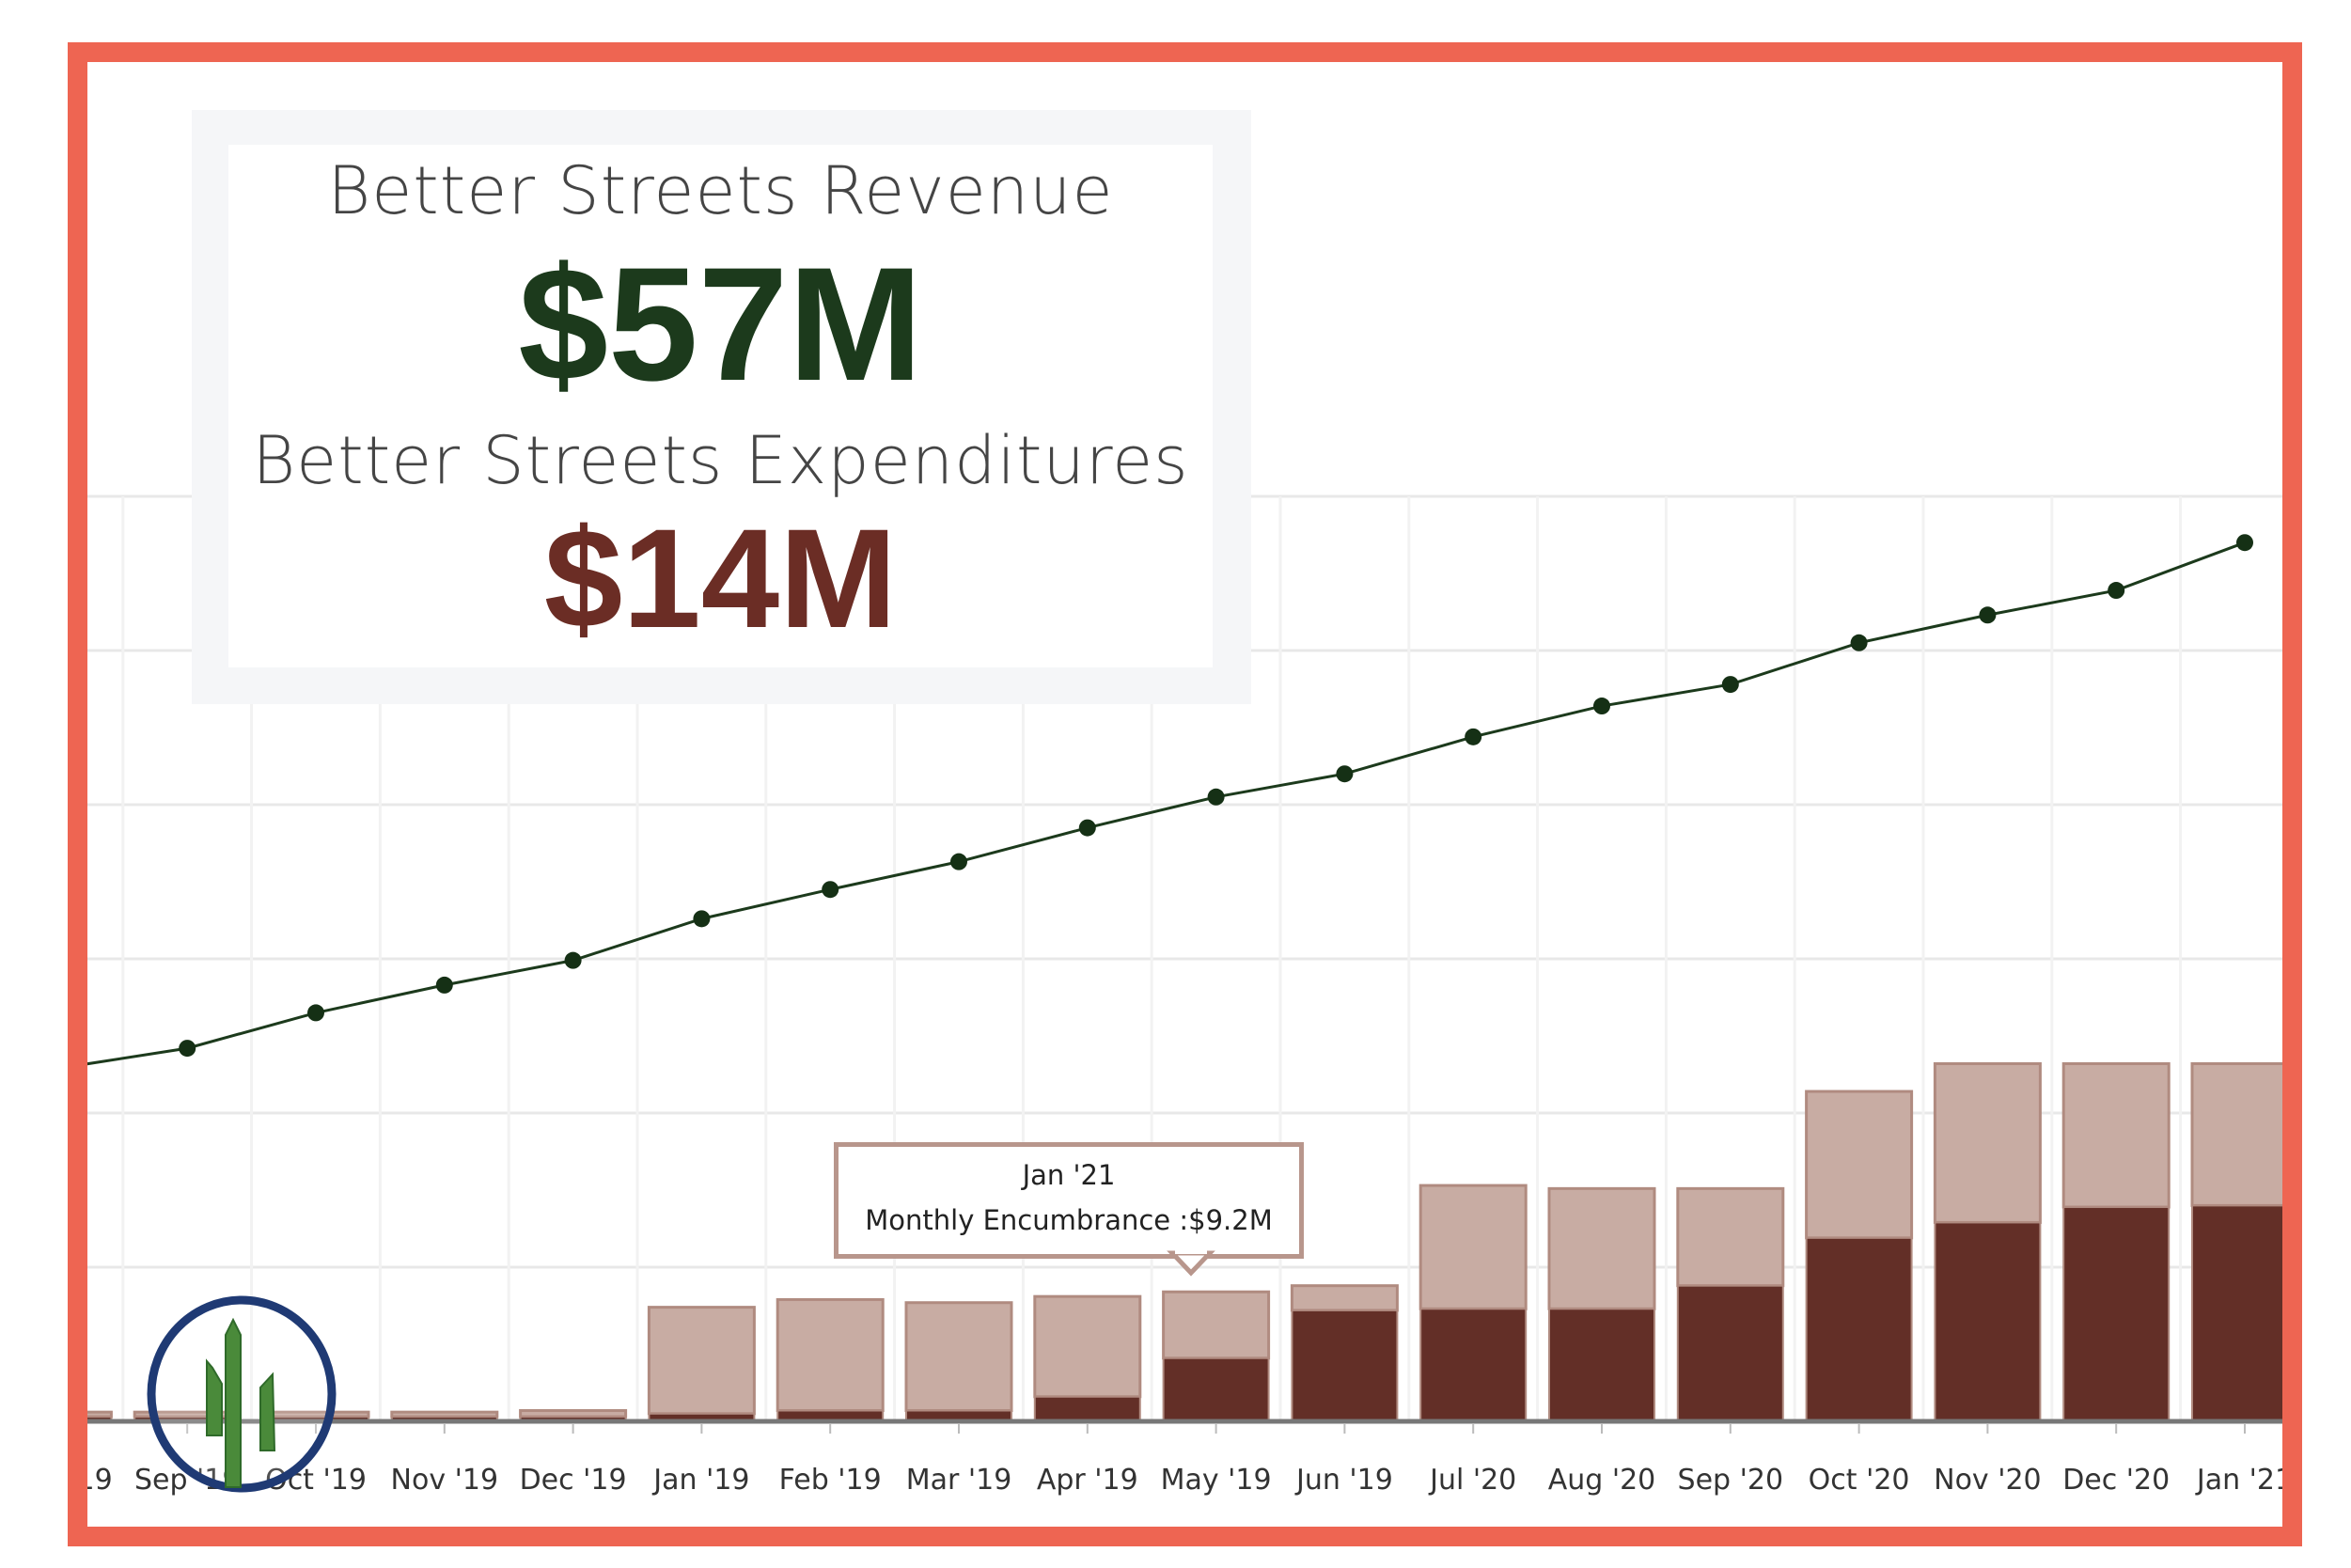  What do you see at coordinates (720, 460) in the screenshot?
I see `expenditures-label: Better Streets Expenditures` at bounding box center [720, 460].